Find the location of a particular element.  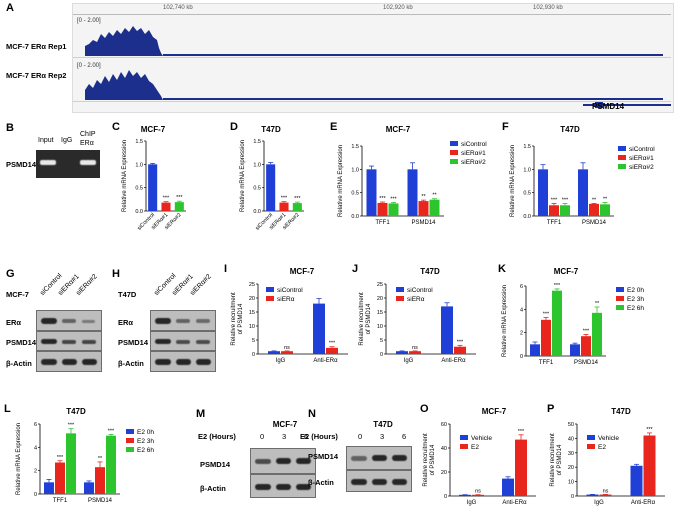

j-y-tick-label: 10 is located at coordinates (380, 327).